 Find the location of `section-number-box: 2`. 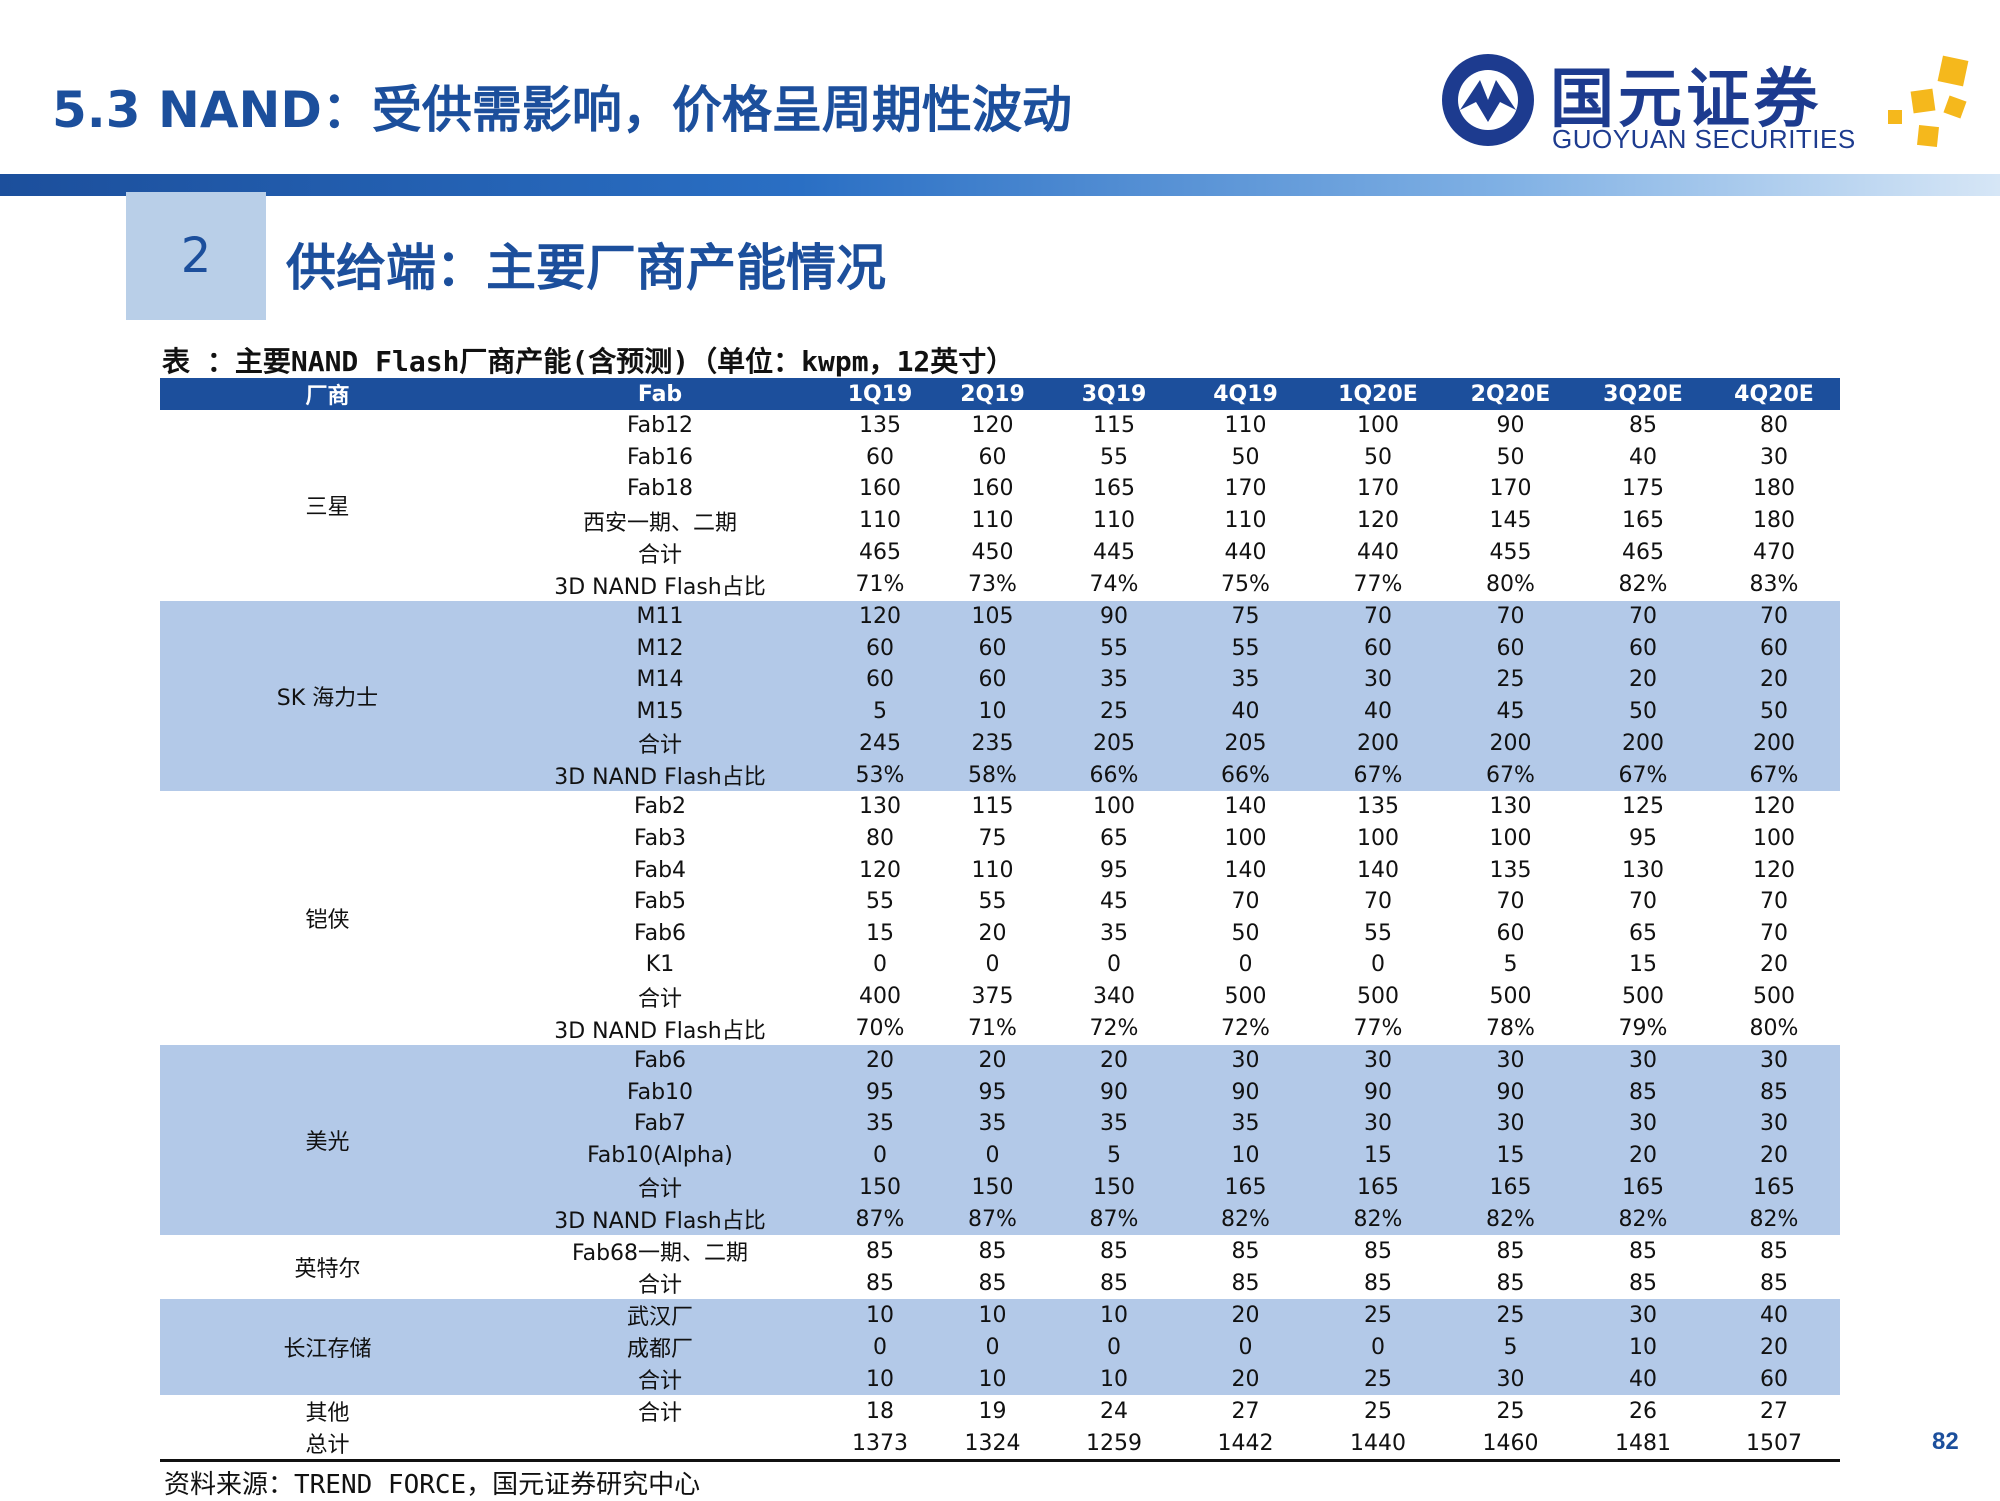

section-number-box: 2 is located at coordinates (196, 256).